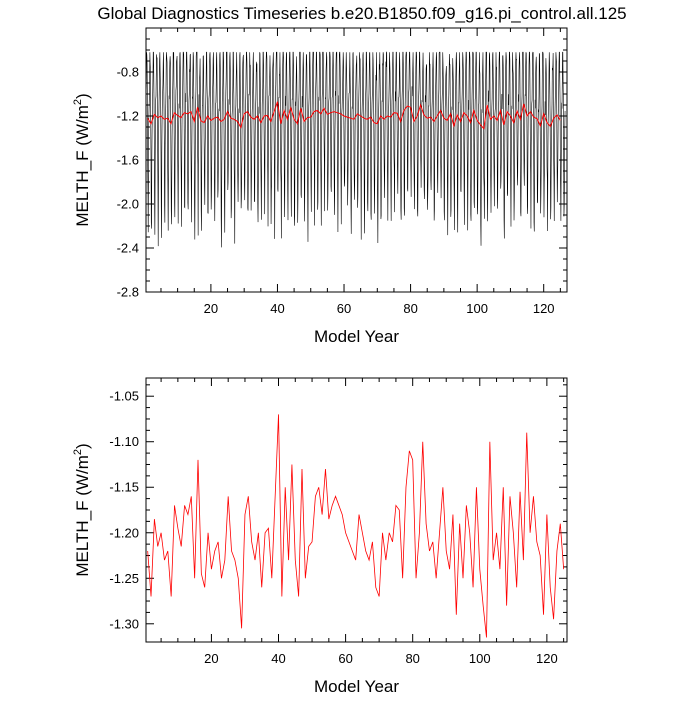 The width and height of the screenshot is (700, 705). Describe the element at coordinates (124, 578) in the screenshot. I see `y-tick-label: -1.25` at that location.